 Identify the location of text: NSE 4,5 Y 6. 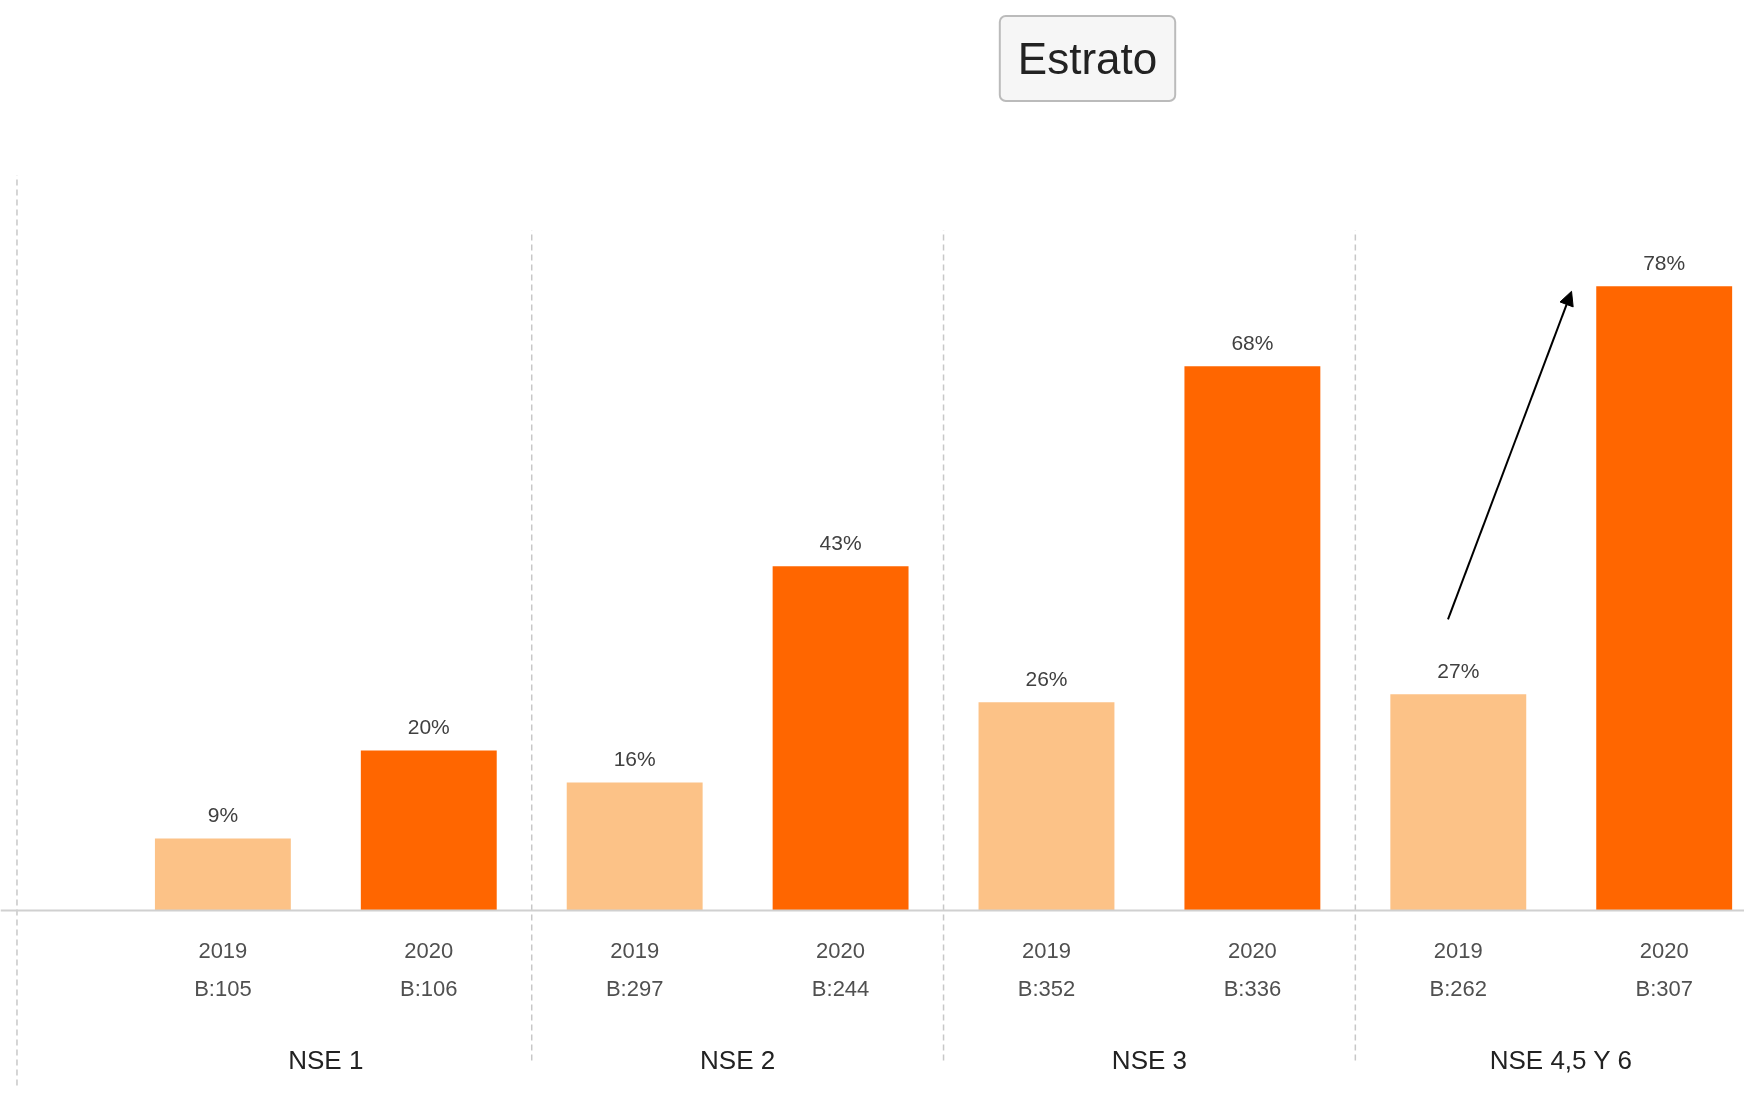
(1560, 1060).